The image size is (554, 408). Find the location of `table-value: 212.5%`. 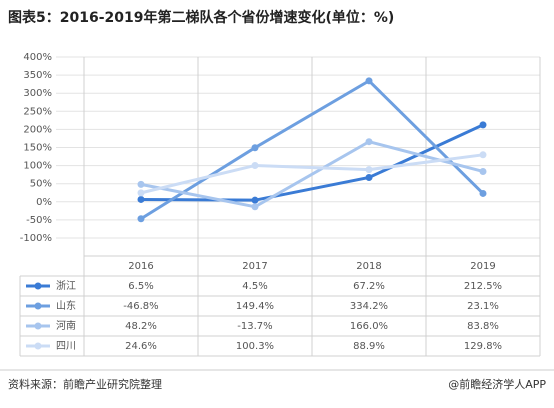

table-value: 212.5% is located at coordinates (483, 286).